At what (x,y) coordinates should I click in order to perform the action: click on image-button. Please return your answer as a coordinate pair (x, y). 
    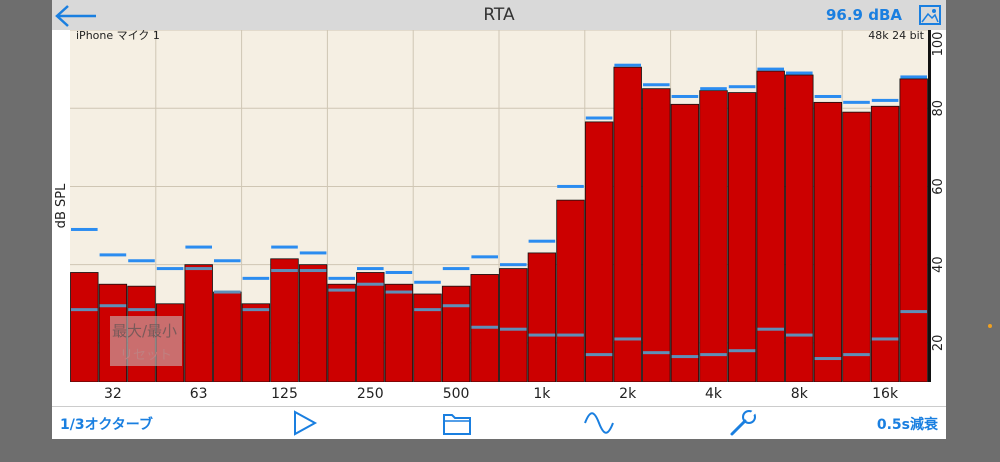
    Looking at the image, I should click on (930, 15).